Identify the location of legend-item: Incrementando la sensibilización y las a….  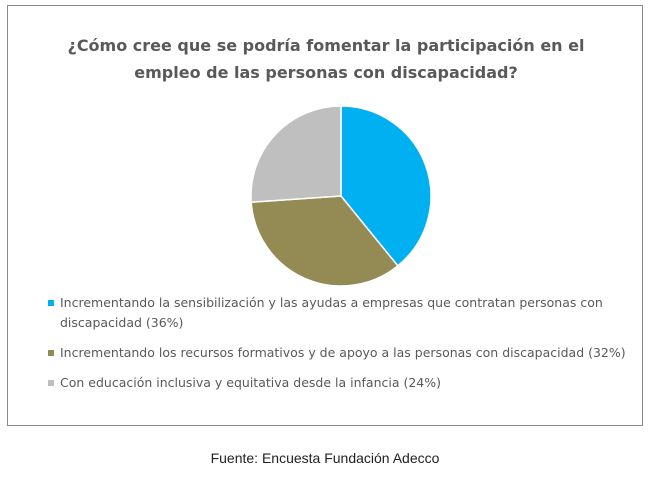
(336, 313).